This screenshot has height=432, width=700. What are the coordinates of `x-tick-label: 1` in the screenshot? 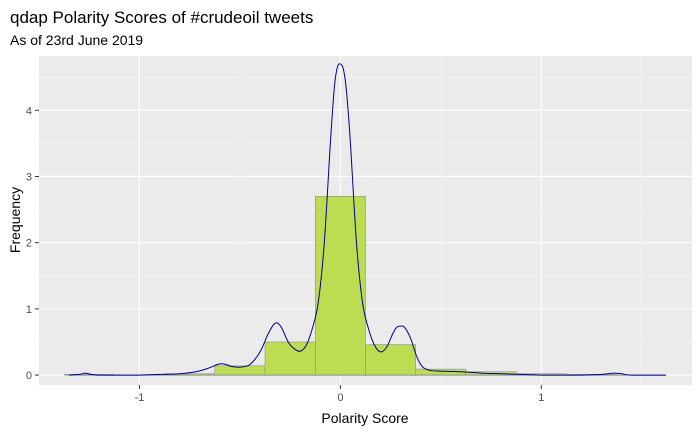 It's located at (541, 398).